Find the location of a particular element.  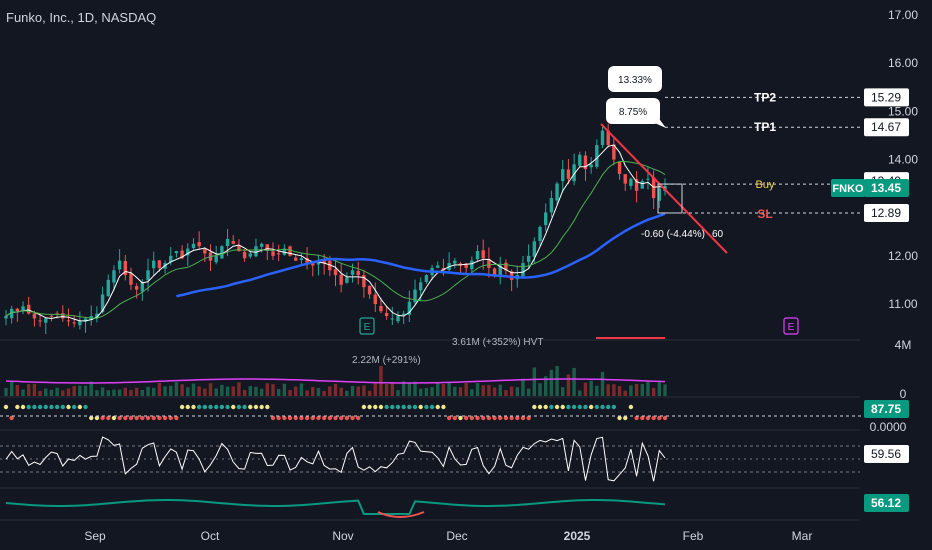

earnings-marker-box is located at coordinates (367, 326).